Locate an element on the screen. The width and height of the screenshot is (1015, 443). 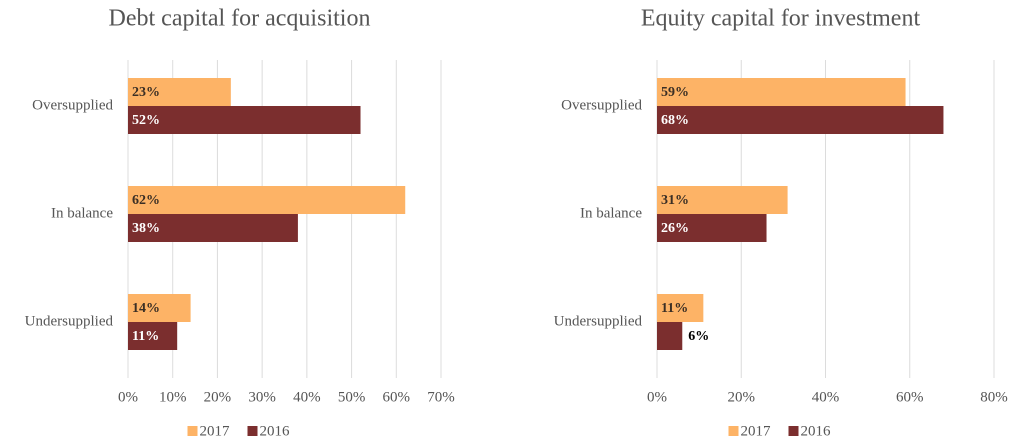
x-tick-label: 50% is located at coordinates (352, 397).